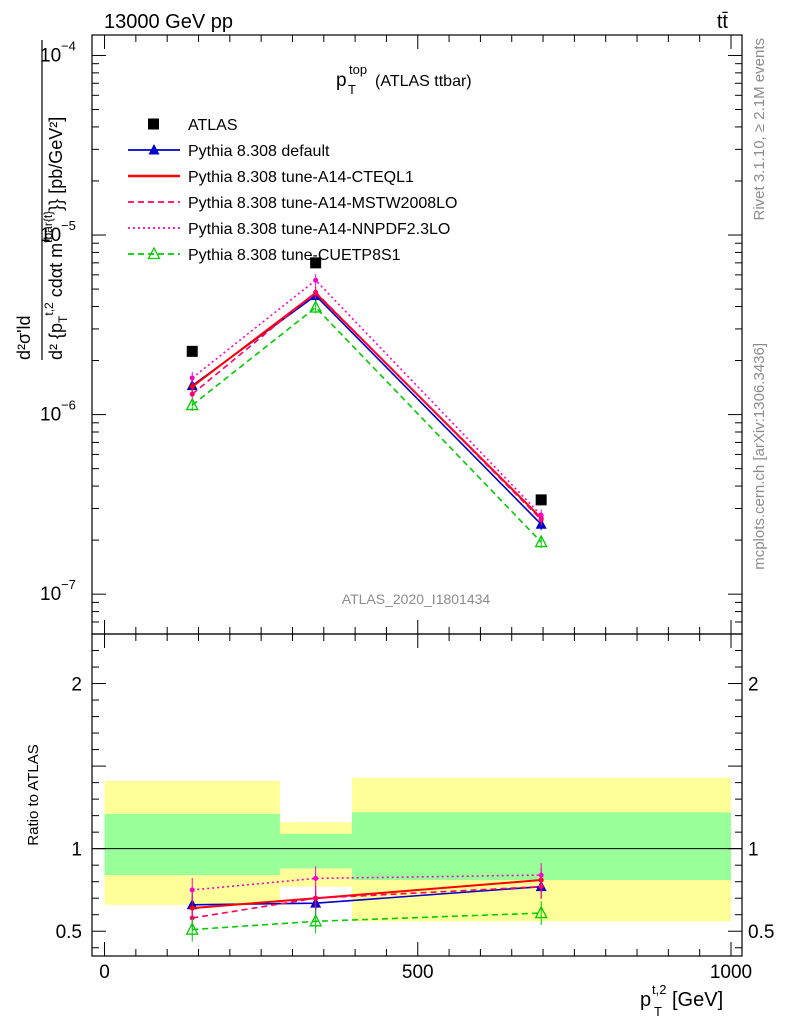  I want to click on legend-label: Pythia 8.308 tune-CUETP8S1, so click(294, 255).